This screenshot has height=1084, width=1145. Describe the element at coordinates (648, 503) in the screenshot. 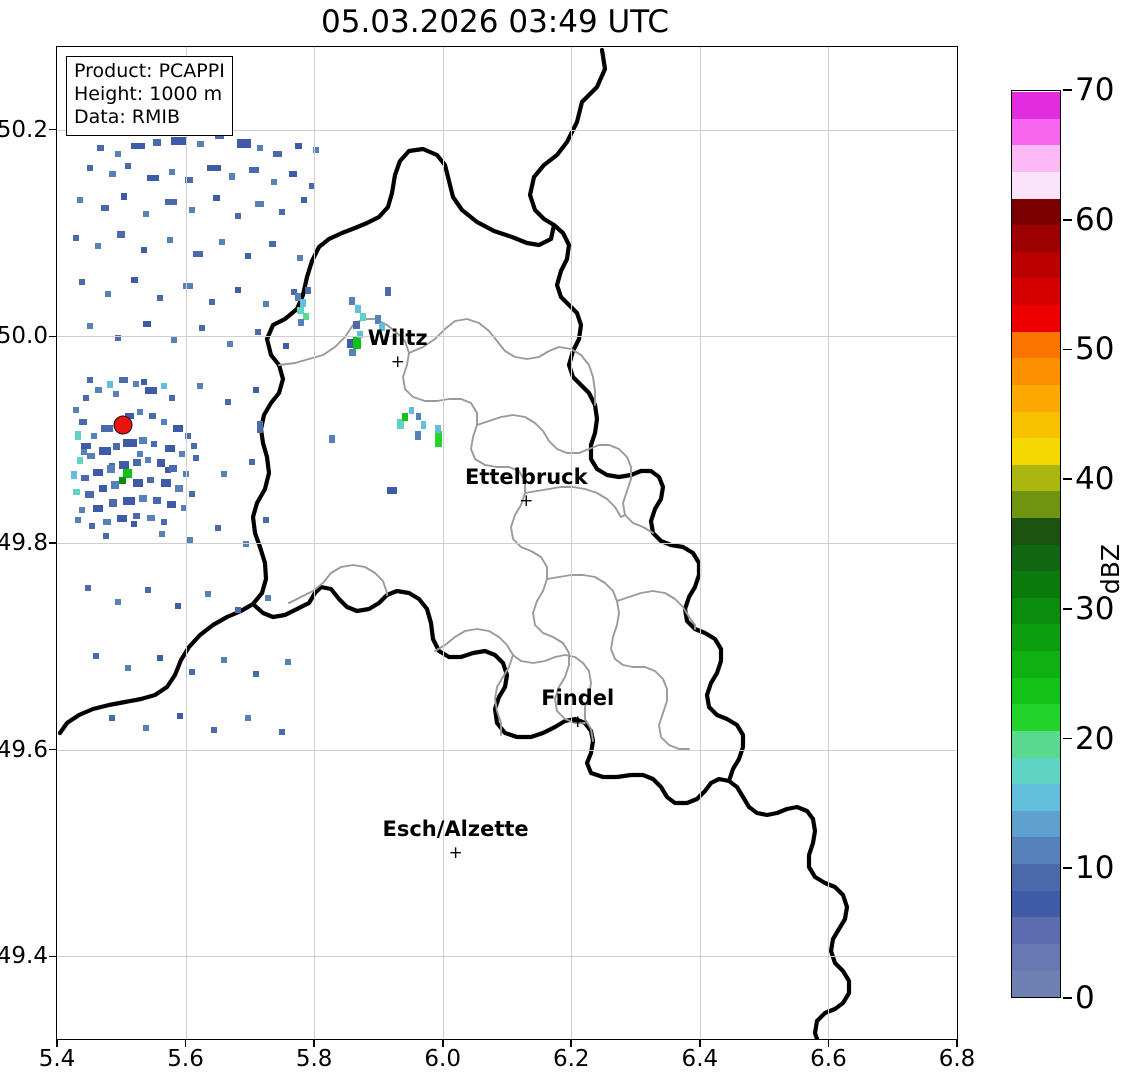

I see `national-border-luxembourg-east` at that location.